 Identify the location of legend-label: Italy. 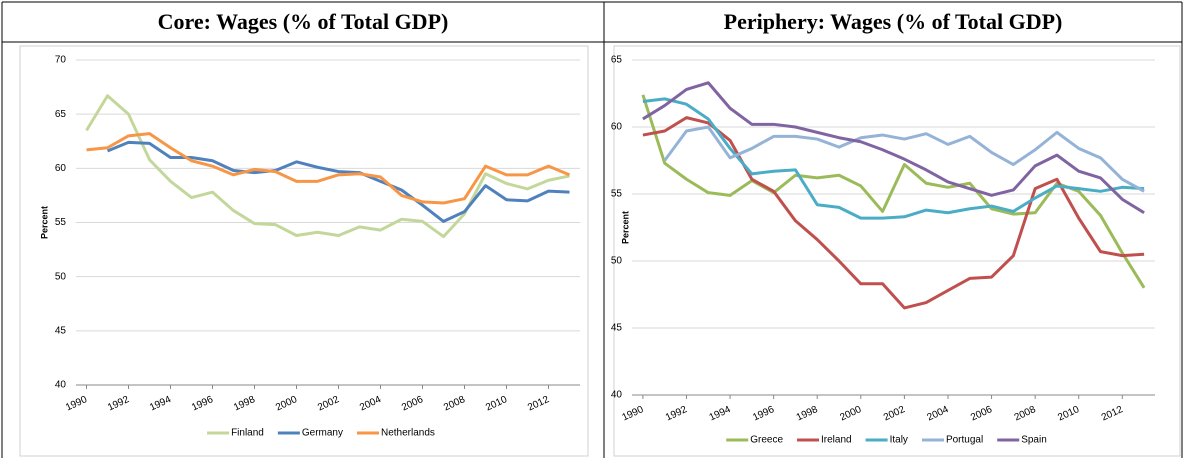
(899, 440).